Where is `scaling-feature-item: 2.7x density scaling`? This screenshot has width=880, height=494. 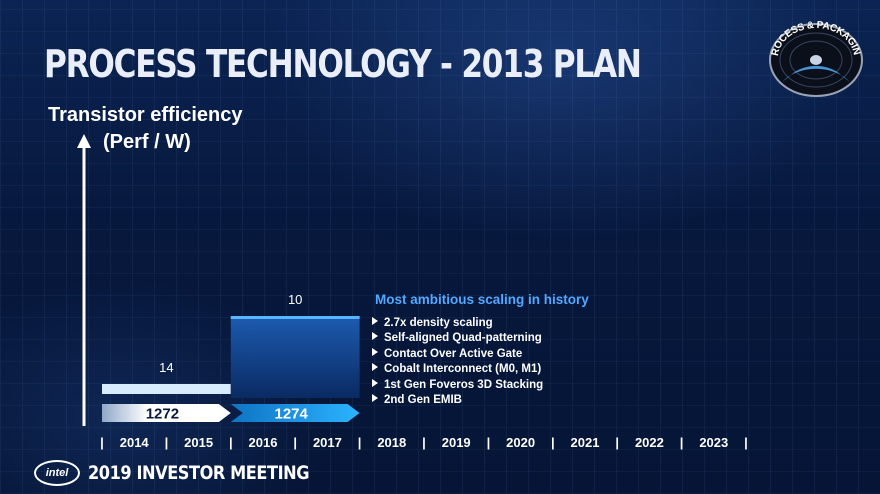 scaling-feature-item: 2.7x density scaling is located at coordinates (457, 323).